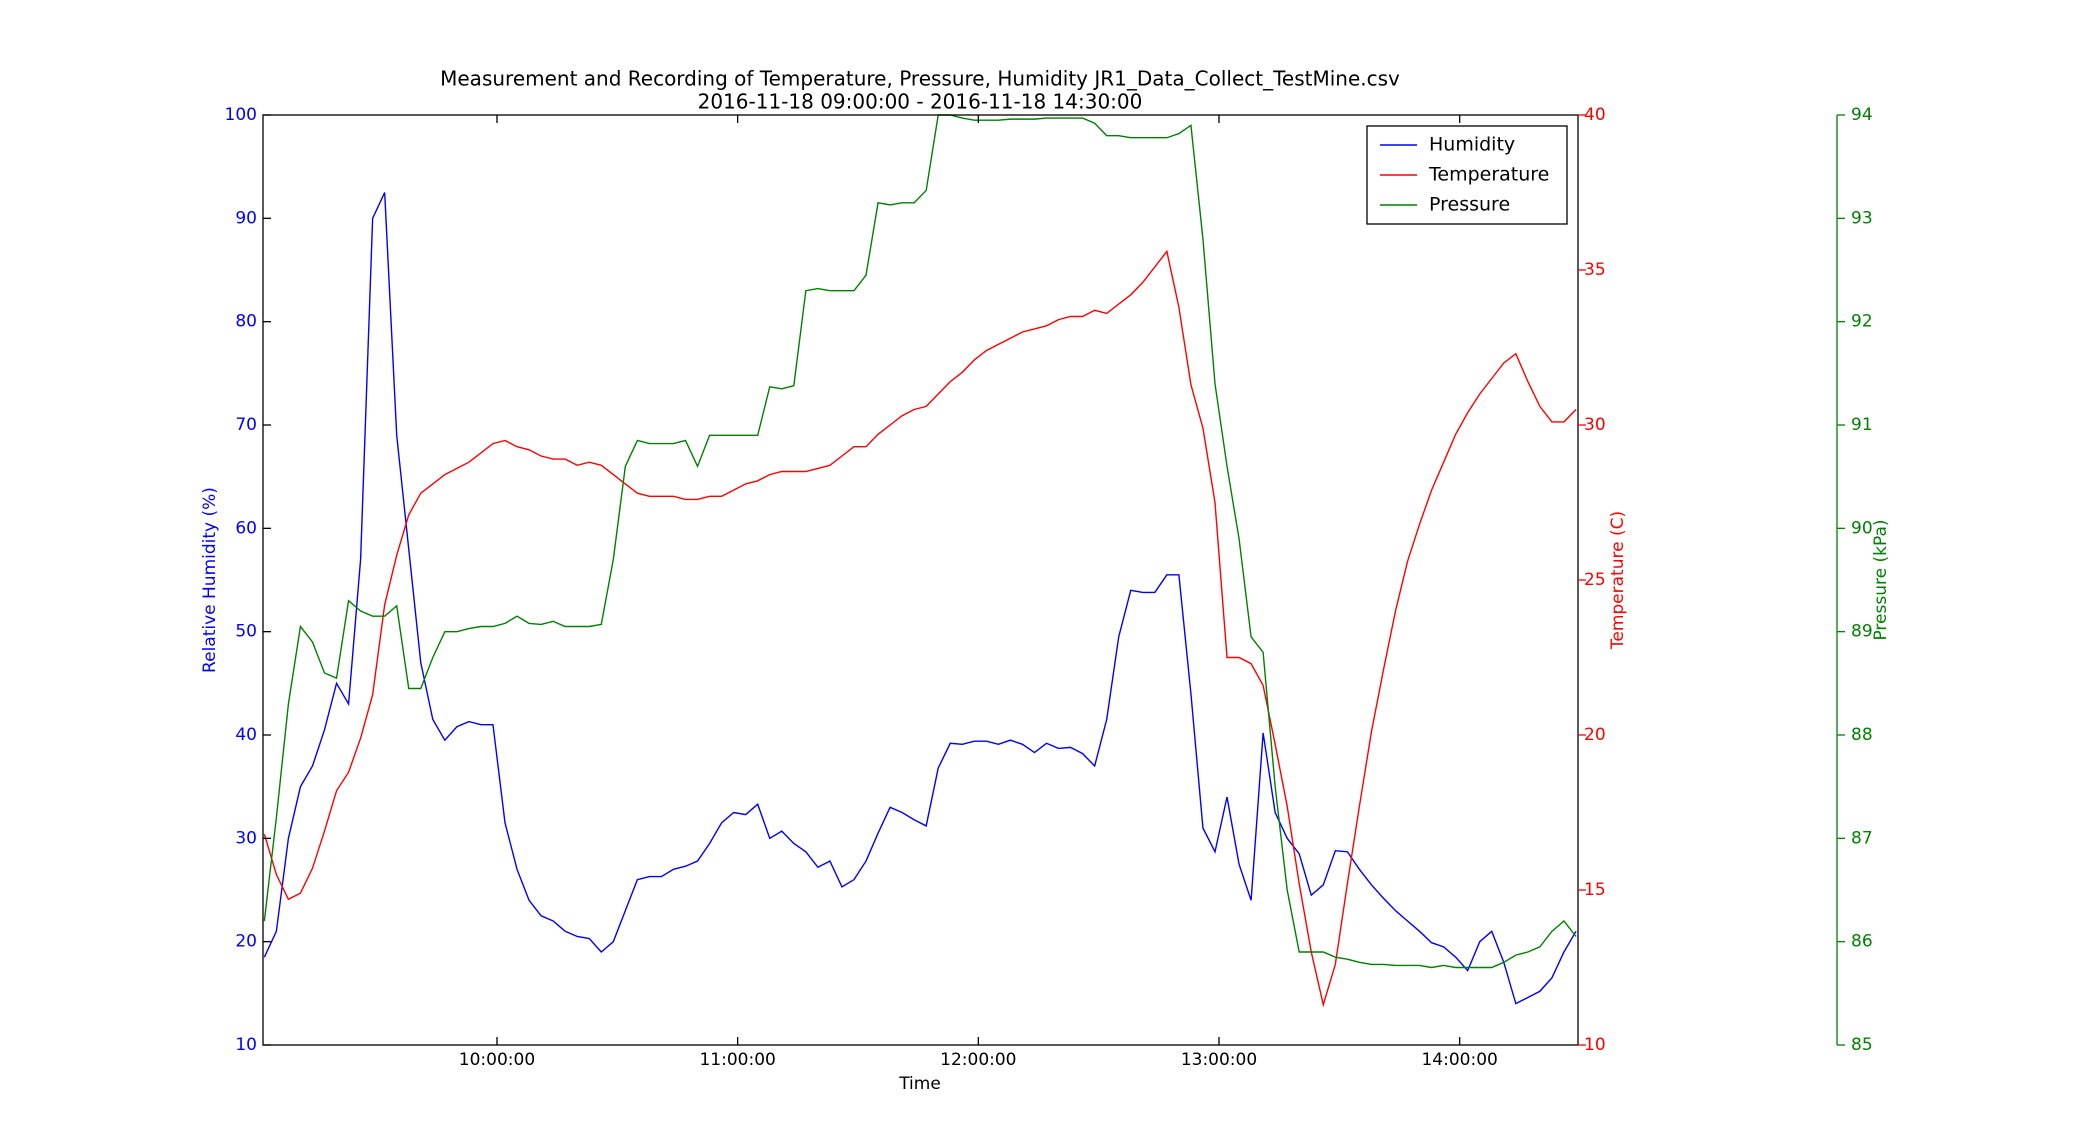  Describe the element at coordinates (1488, 175) in the screenshot. I see `legend-label: Temperature` at that location.